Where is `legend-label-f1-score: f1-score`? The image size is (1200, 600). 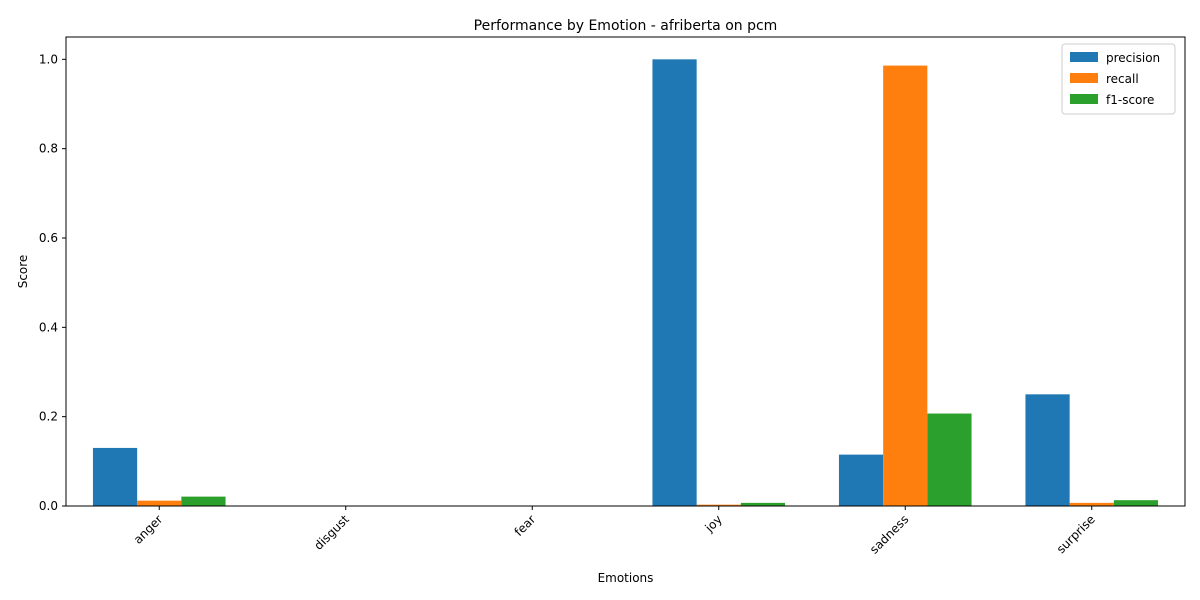 legend-label-f1-score: f1-score is located at coordinates (1130, 100).